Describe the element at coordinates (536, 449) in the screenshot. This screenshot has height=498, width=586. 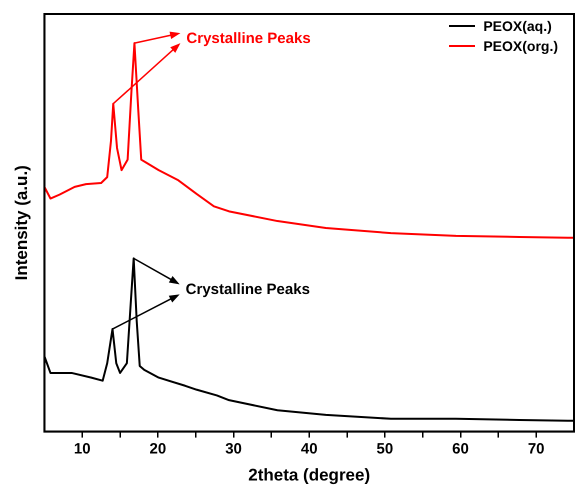
I see `x-tick-label: 70` at that location.